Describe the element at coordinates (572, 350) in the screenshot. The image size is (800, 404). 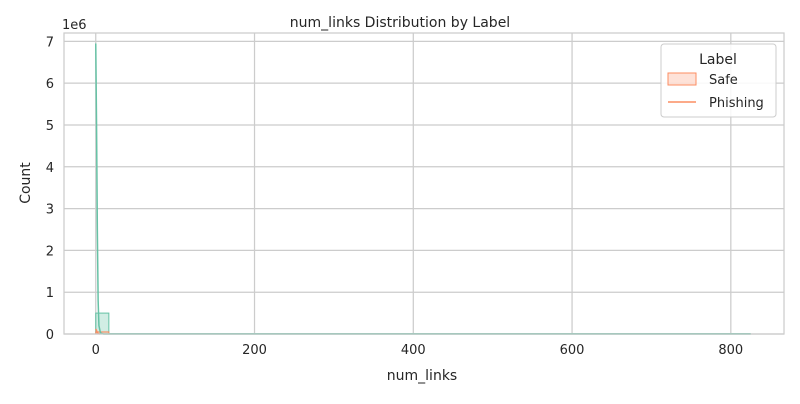
I see `x-tick-label: 600` at that location.